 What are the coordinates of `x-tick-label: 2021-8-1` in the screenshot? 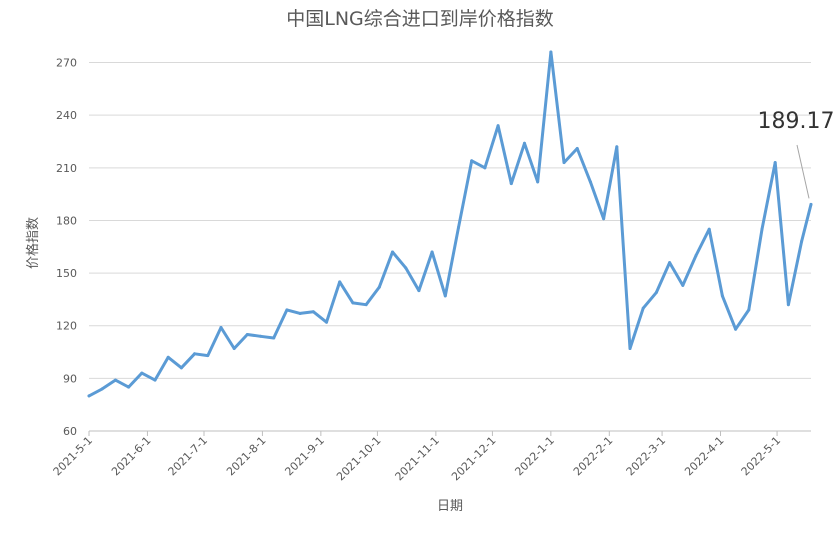 It's located at (246, 456).